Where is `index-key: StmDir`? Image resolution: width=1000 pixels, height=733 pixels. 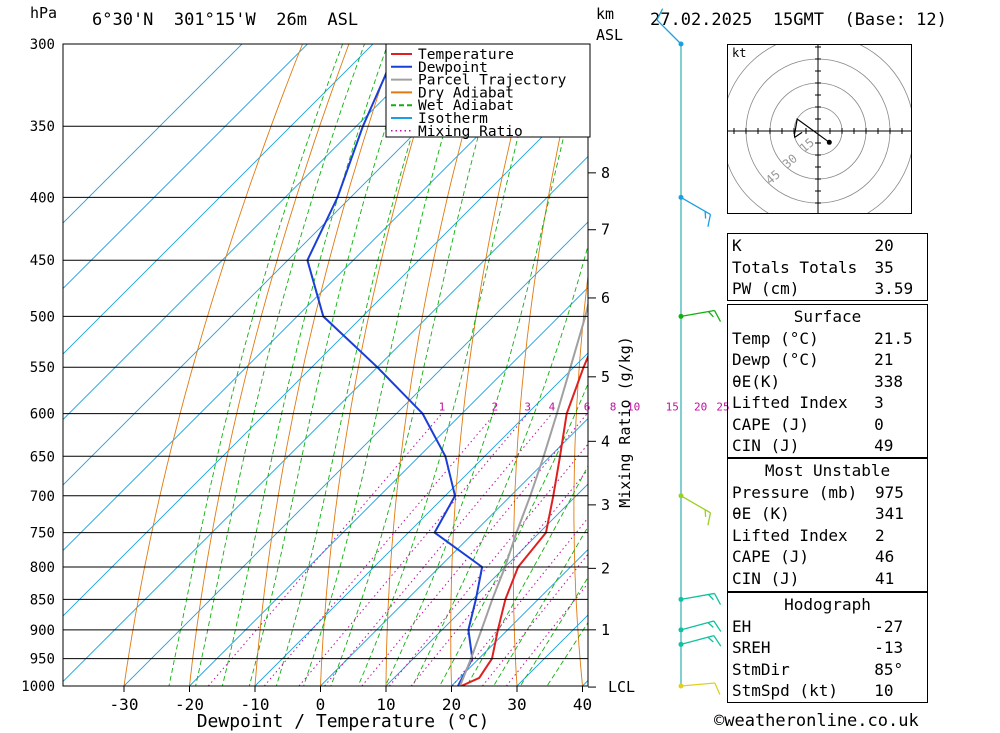
index-key: StmDir is located at coordinates (761, 669).